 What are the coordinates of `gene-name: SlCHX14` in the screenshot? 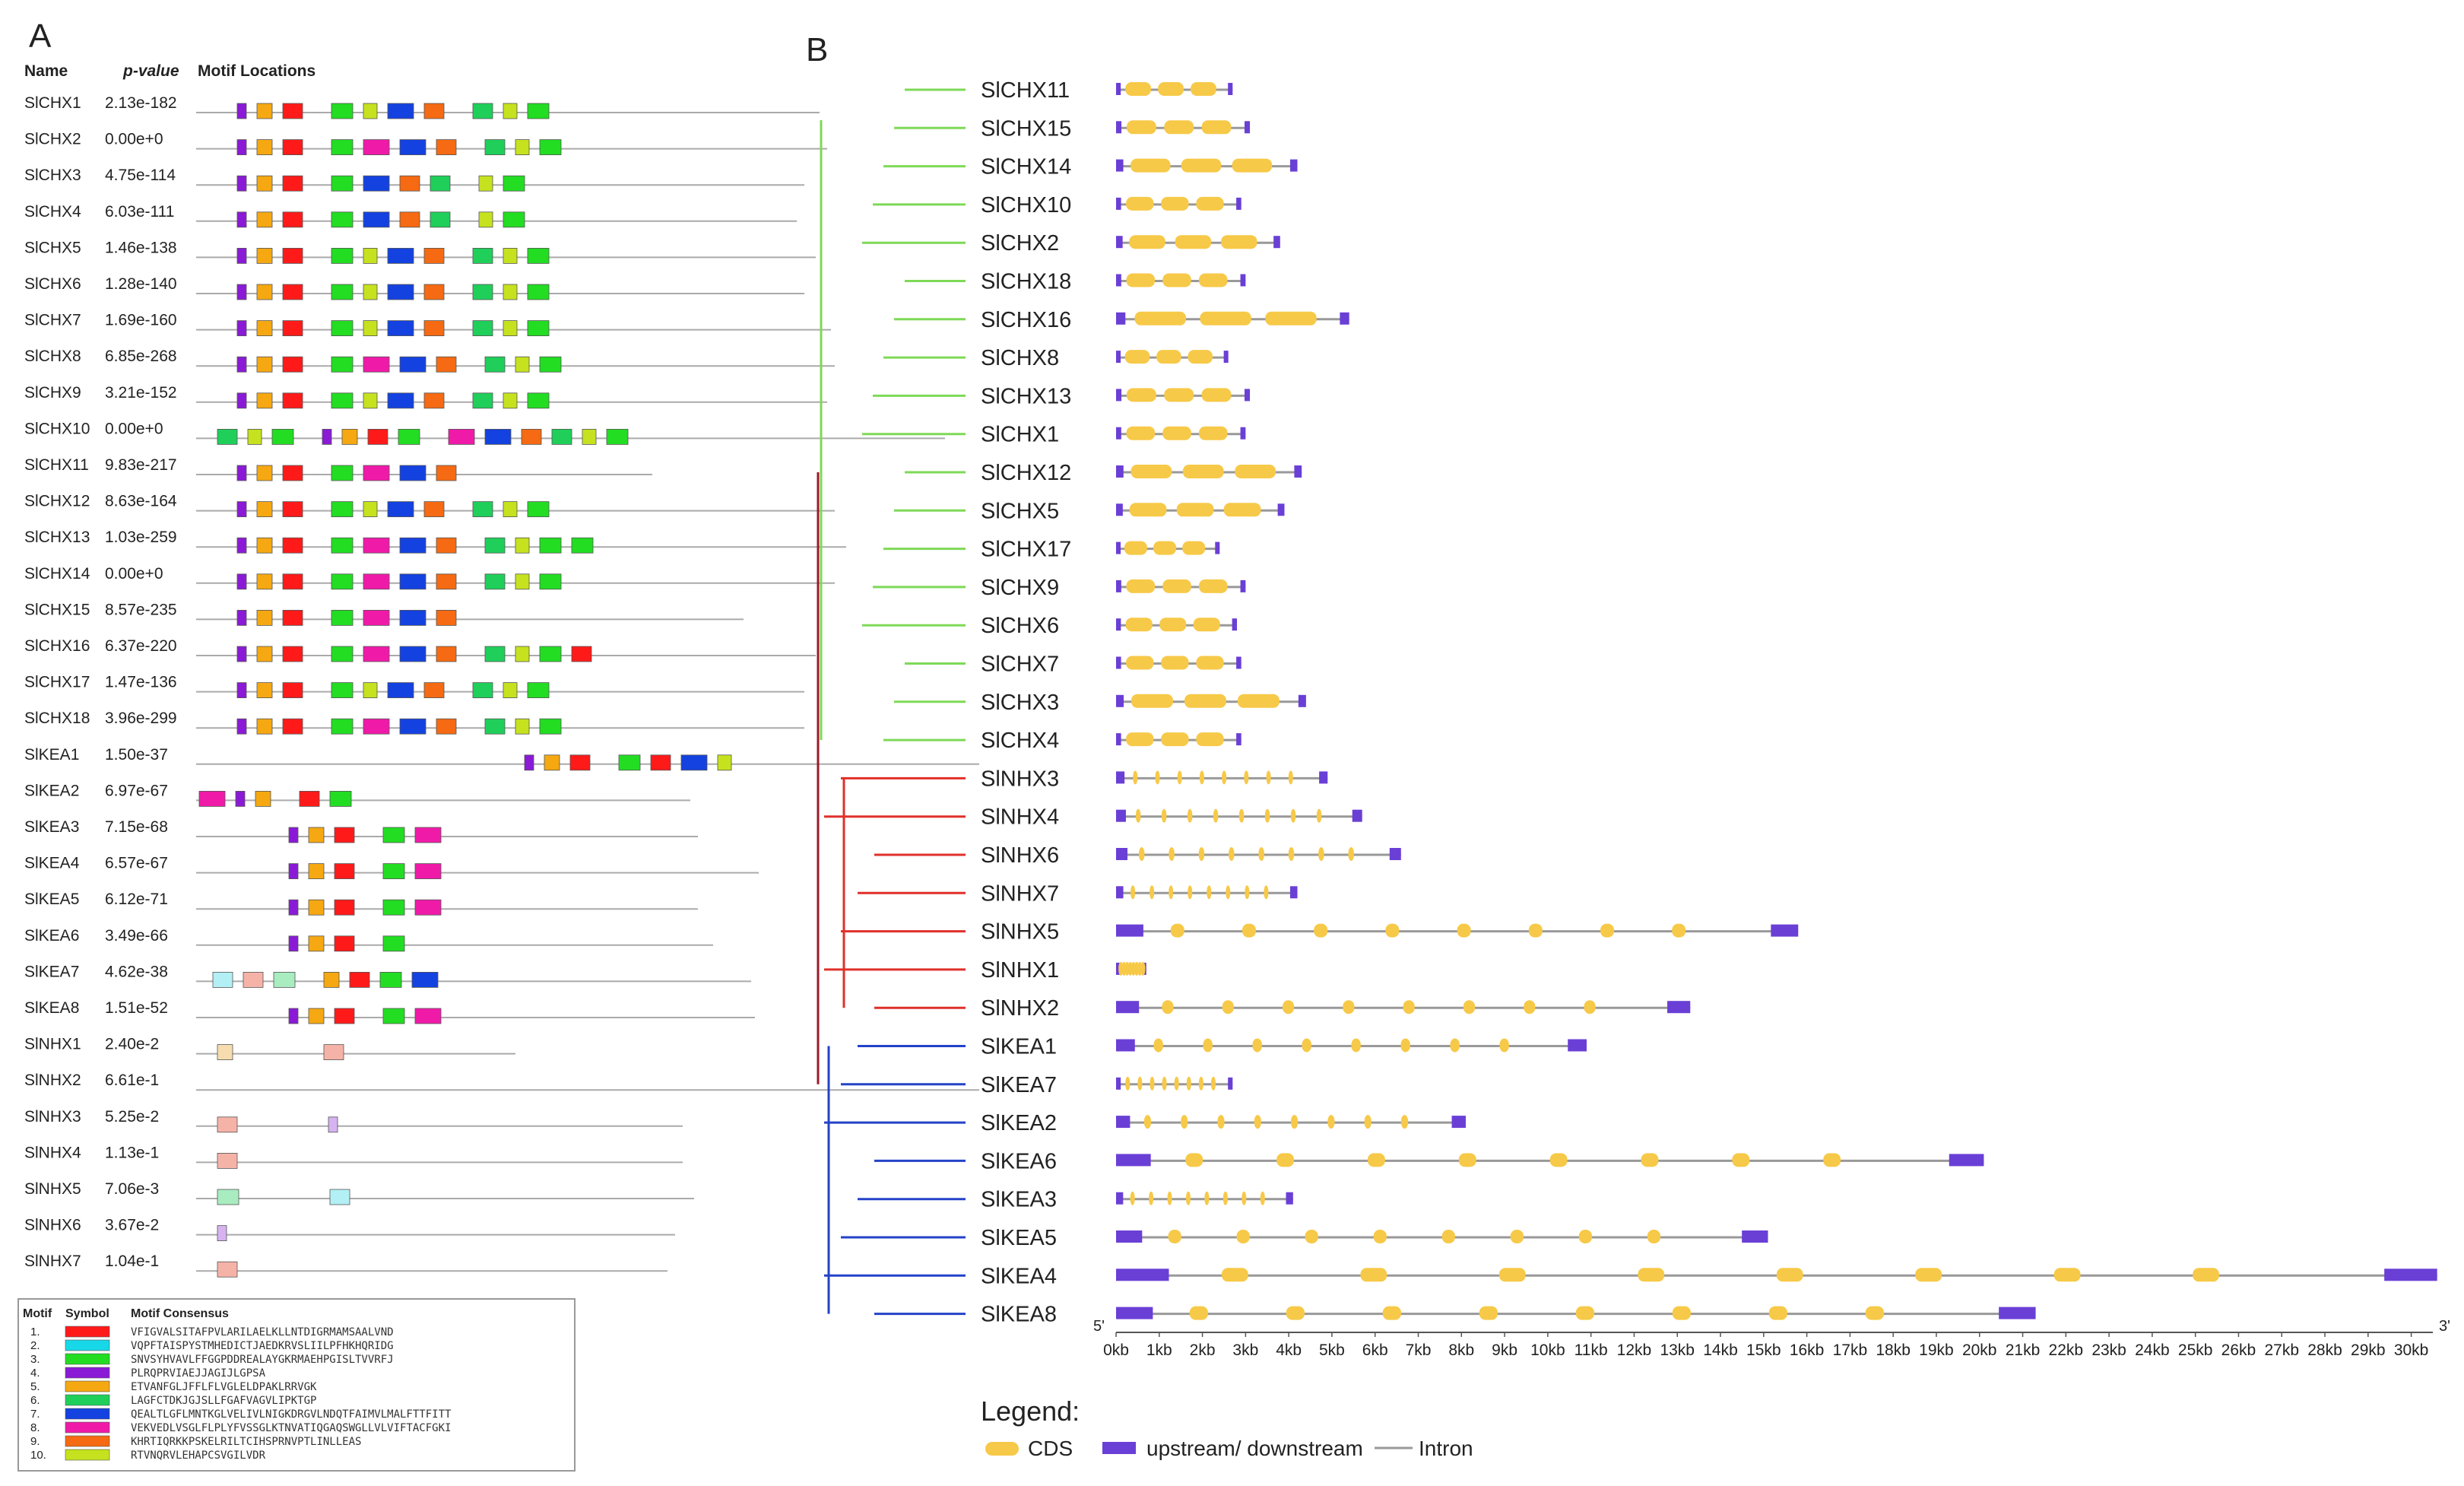 It's located at (57, 574).